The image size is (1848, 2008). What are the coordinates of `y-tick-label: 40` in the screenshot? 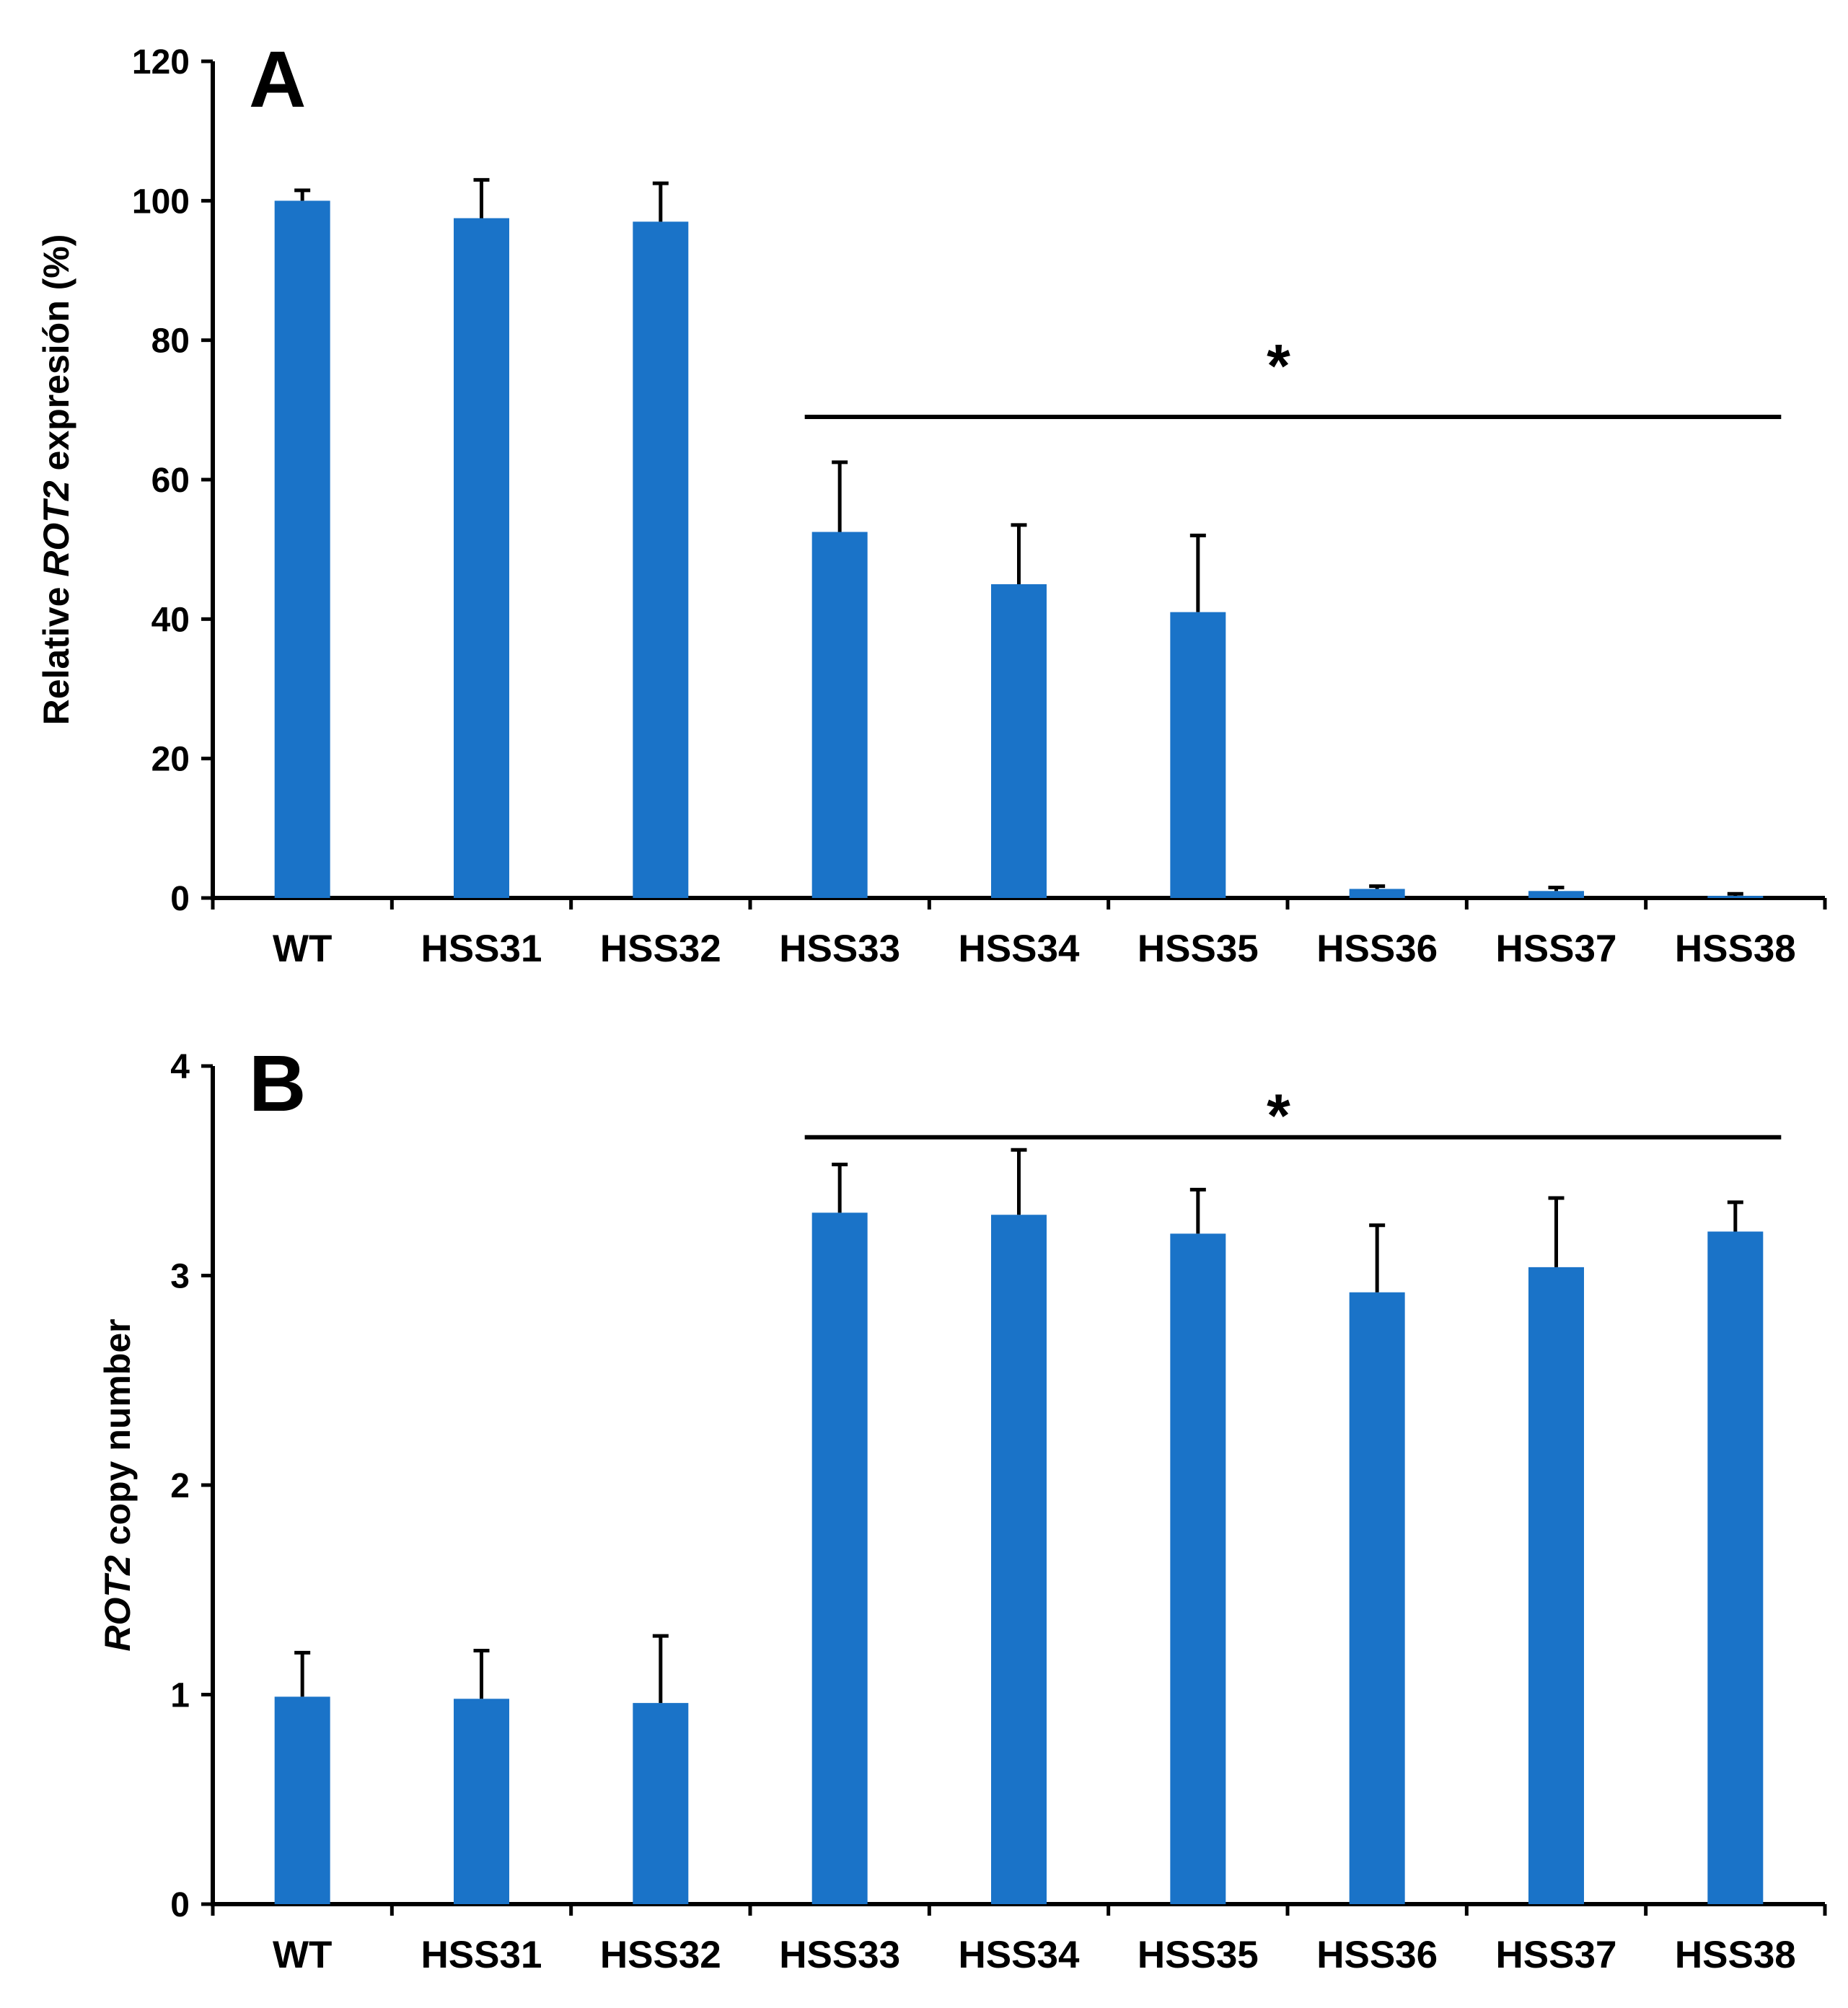 It's located at (171, 620).